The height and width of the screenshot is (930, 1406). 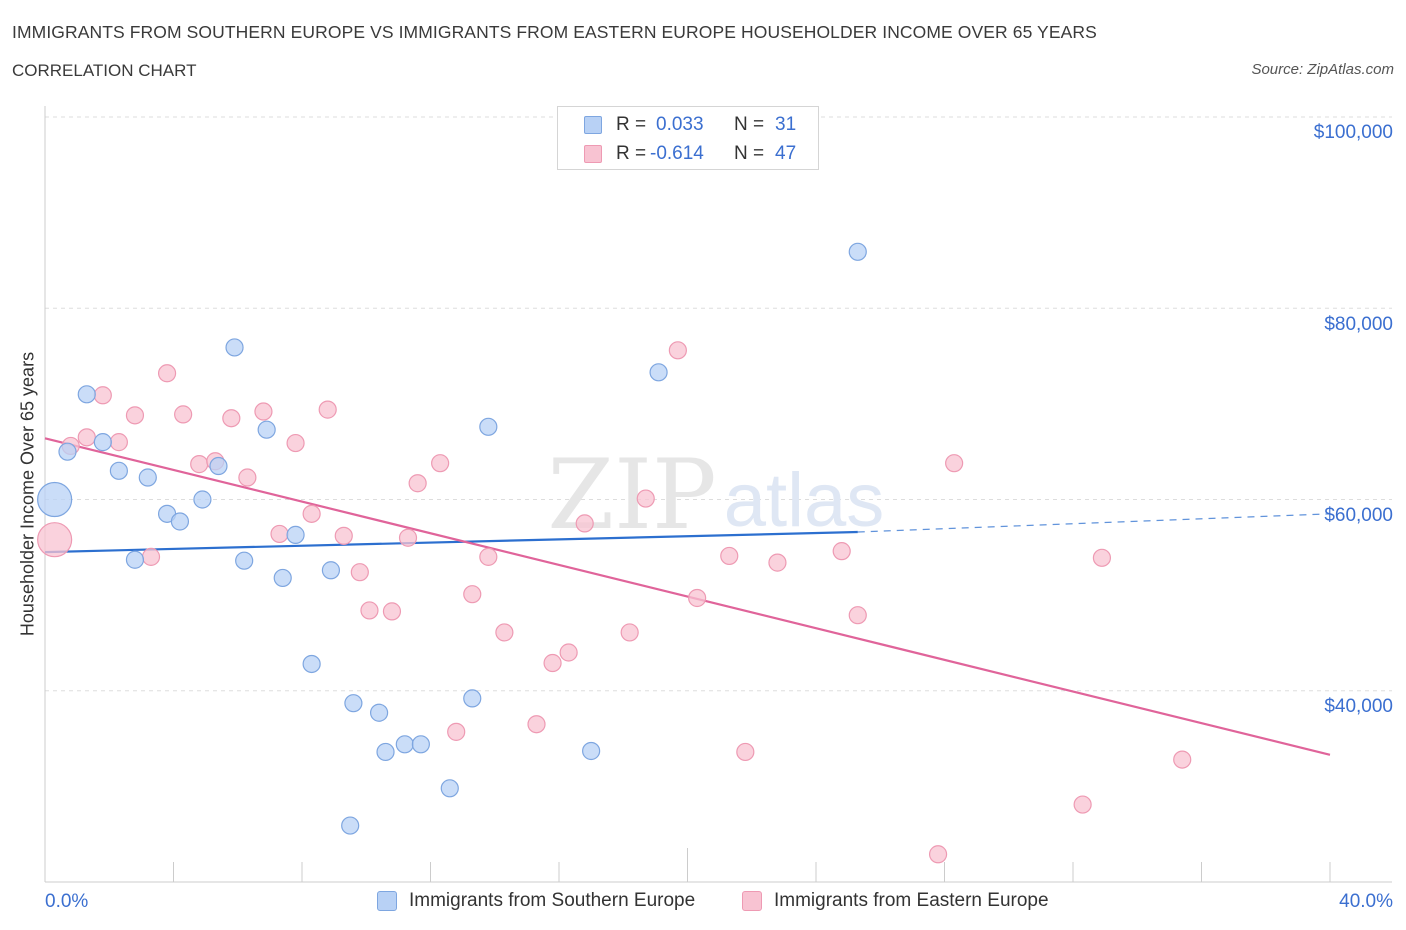 I want to click on chart-subtitle: CORRELATION CHART, so click(x=104, y=70).